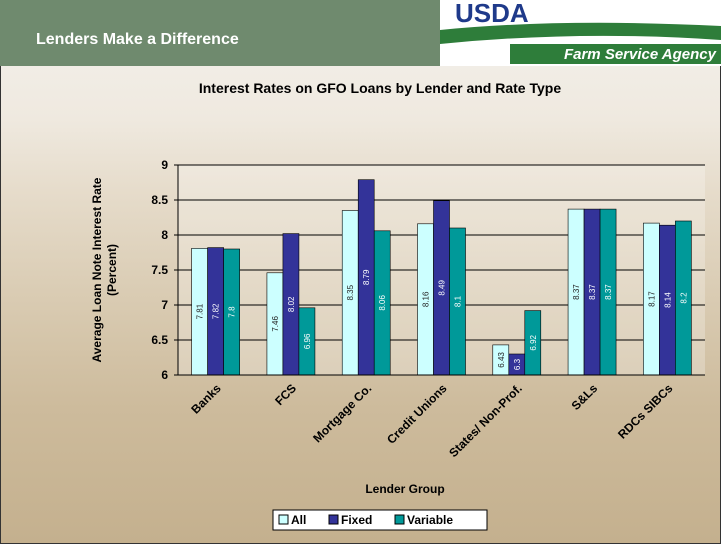 The width and height of the screenshot is (721, 544). I want to click on value-label: 8.35, so click(350, 292).